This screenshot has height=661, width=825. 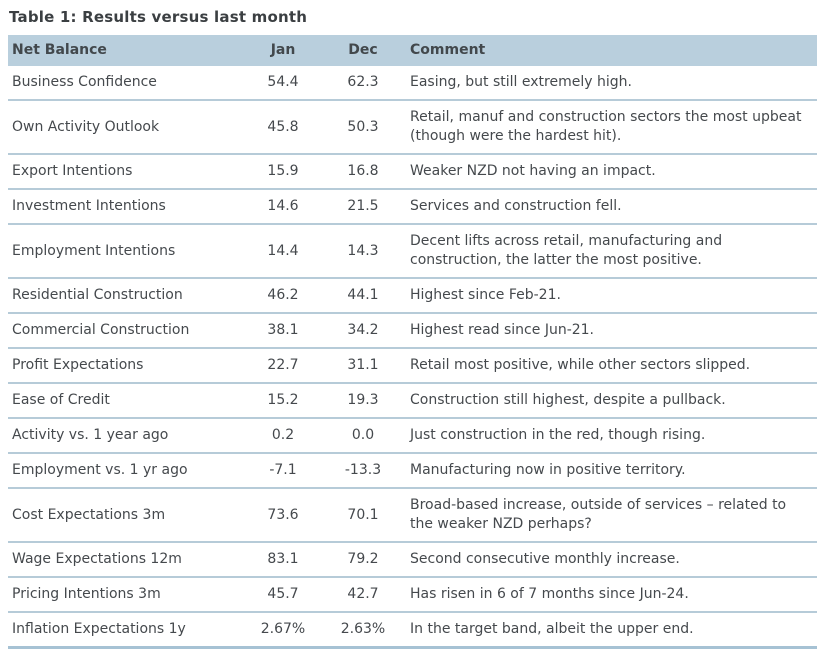 What do you see at coordinates (363, 251) in the screenshot?
I see `row-dec-value: 14.3` at bounding box center [363, 251].